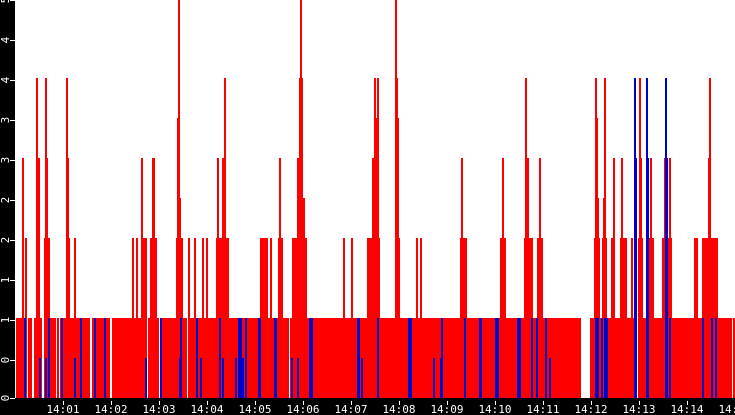  I want to click on x-tick-label: 14:12, so click(590, 409).